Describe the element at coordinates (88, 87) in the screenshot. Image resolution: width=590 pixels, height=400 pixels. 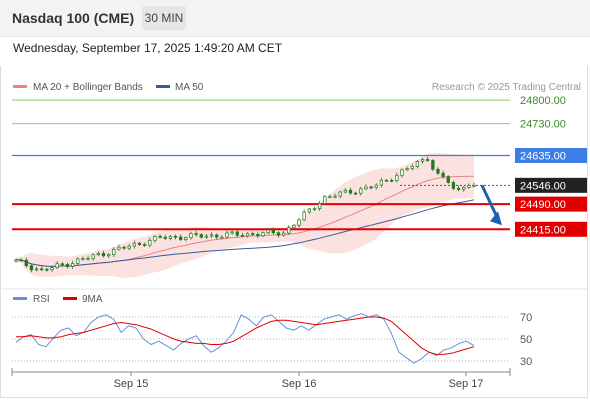
I see `legend-label-ma20: MA 20 + Bollinger Bands` at that location.